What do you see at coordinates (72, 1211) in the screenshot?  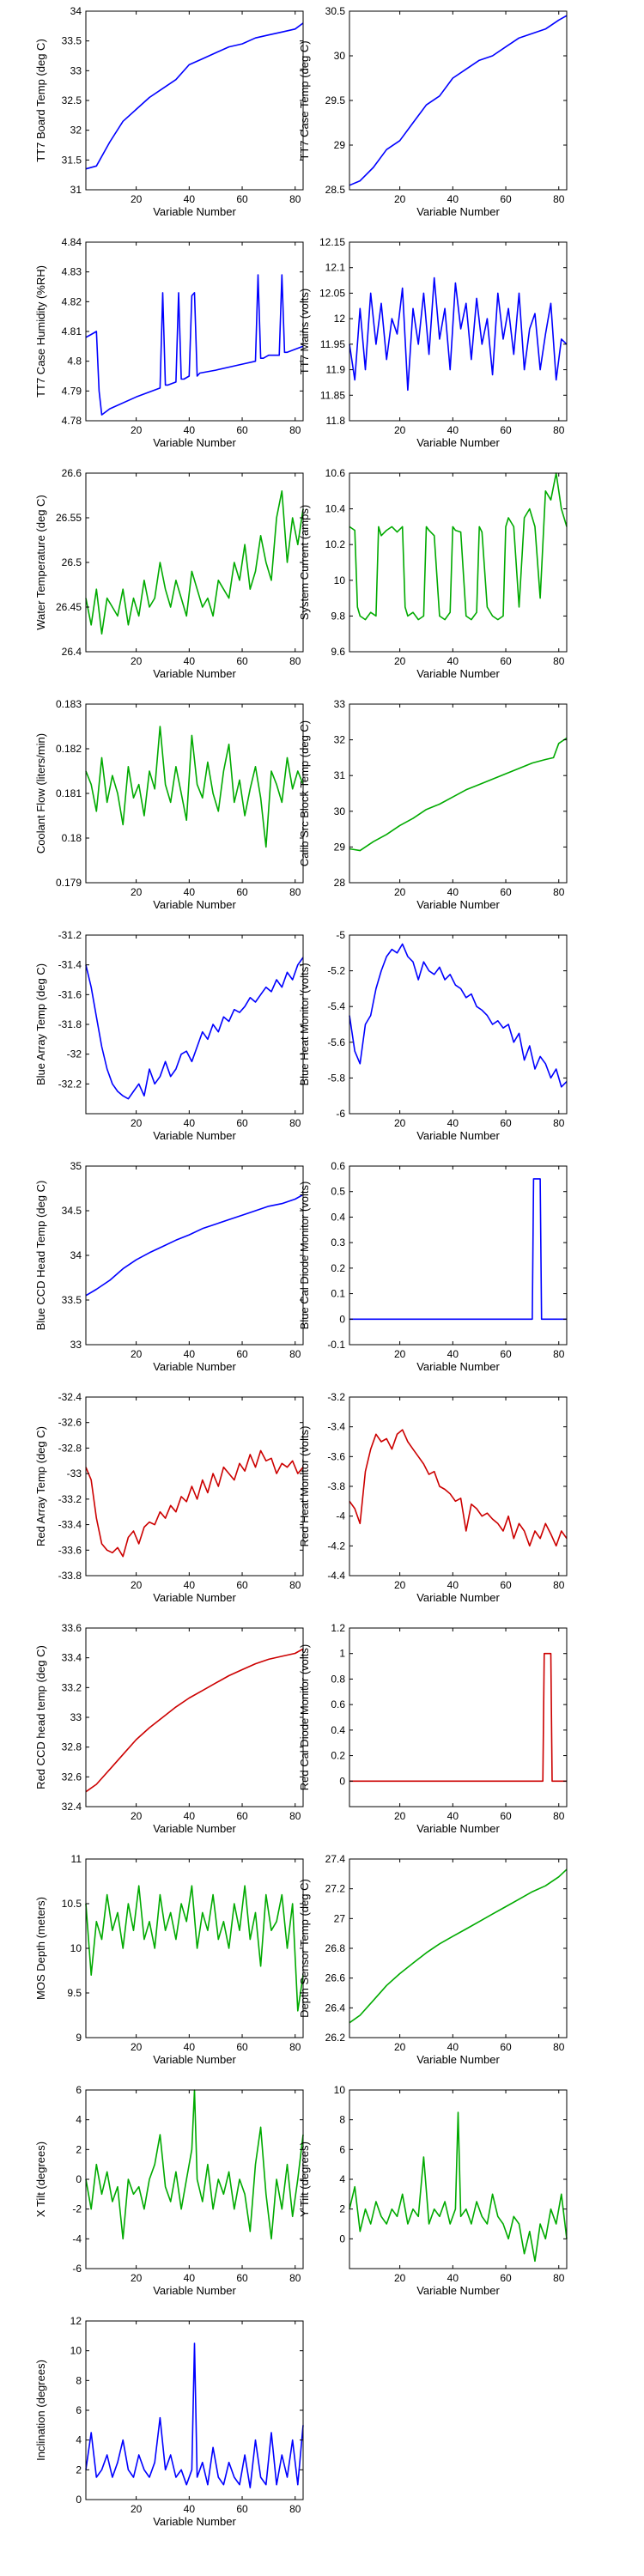 I see `y-tick-label: 34.5` at bounding box center [72, 1211].